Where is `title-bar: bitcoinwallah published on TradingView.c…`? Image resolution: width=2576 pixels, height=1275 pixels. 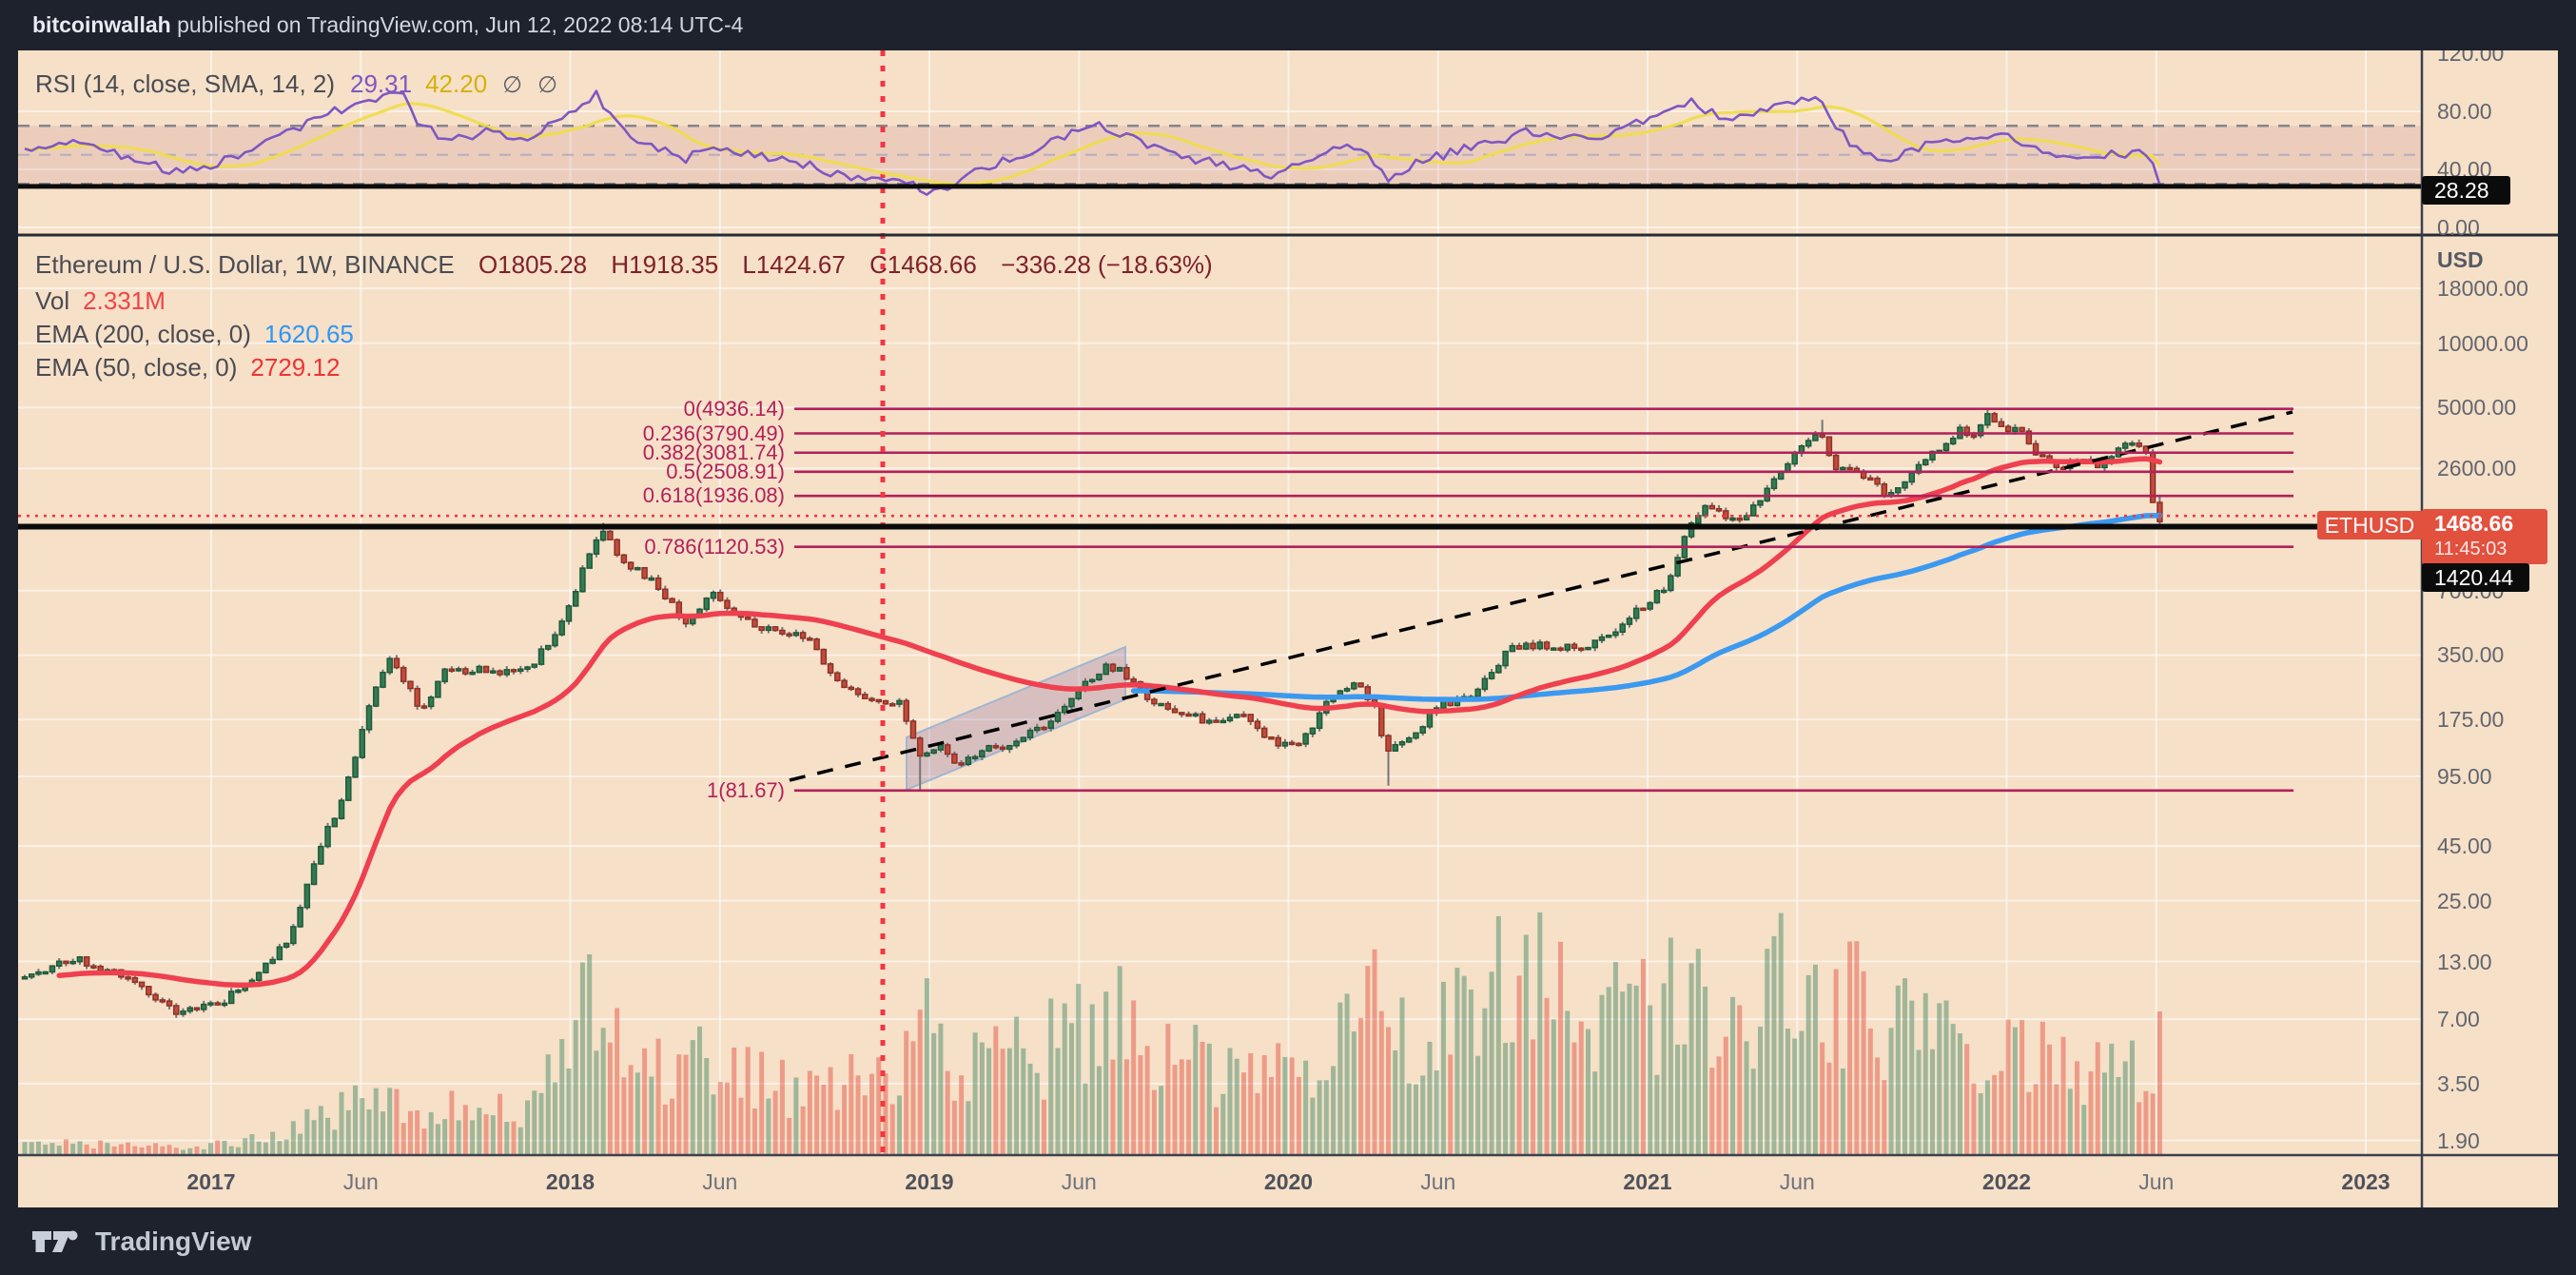 title-bar: bitcoinwallah published on TradingView.c… is located at coordinates (1288, 25).